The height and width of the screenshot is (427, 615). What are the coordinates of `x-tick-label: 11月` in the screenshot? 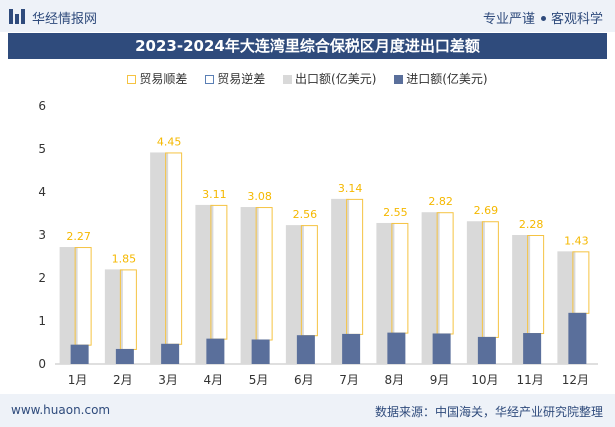 It's located at (529, 380).